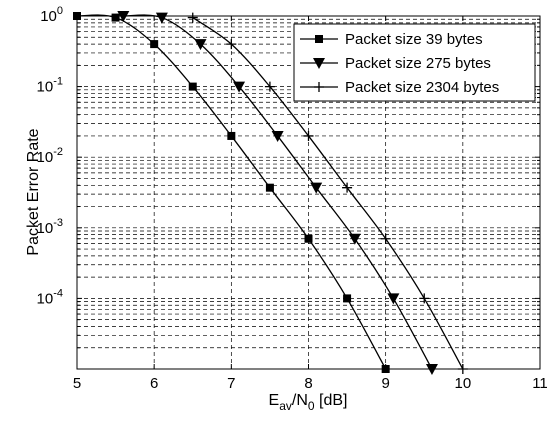 Image resolution: width=554 pixels, height=421 pixels. I want to click on y-tick-label: 10⁻⁴, so click(50, 297).